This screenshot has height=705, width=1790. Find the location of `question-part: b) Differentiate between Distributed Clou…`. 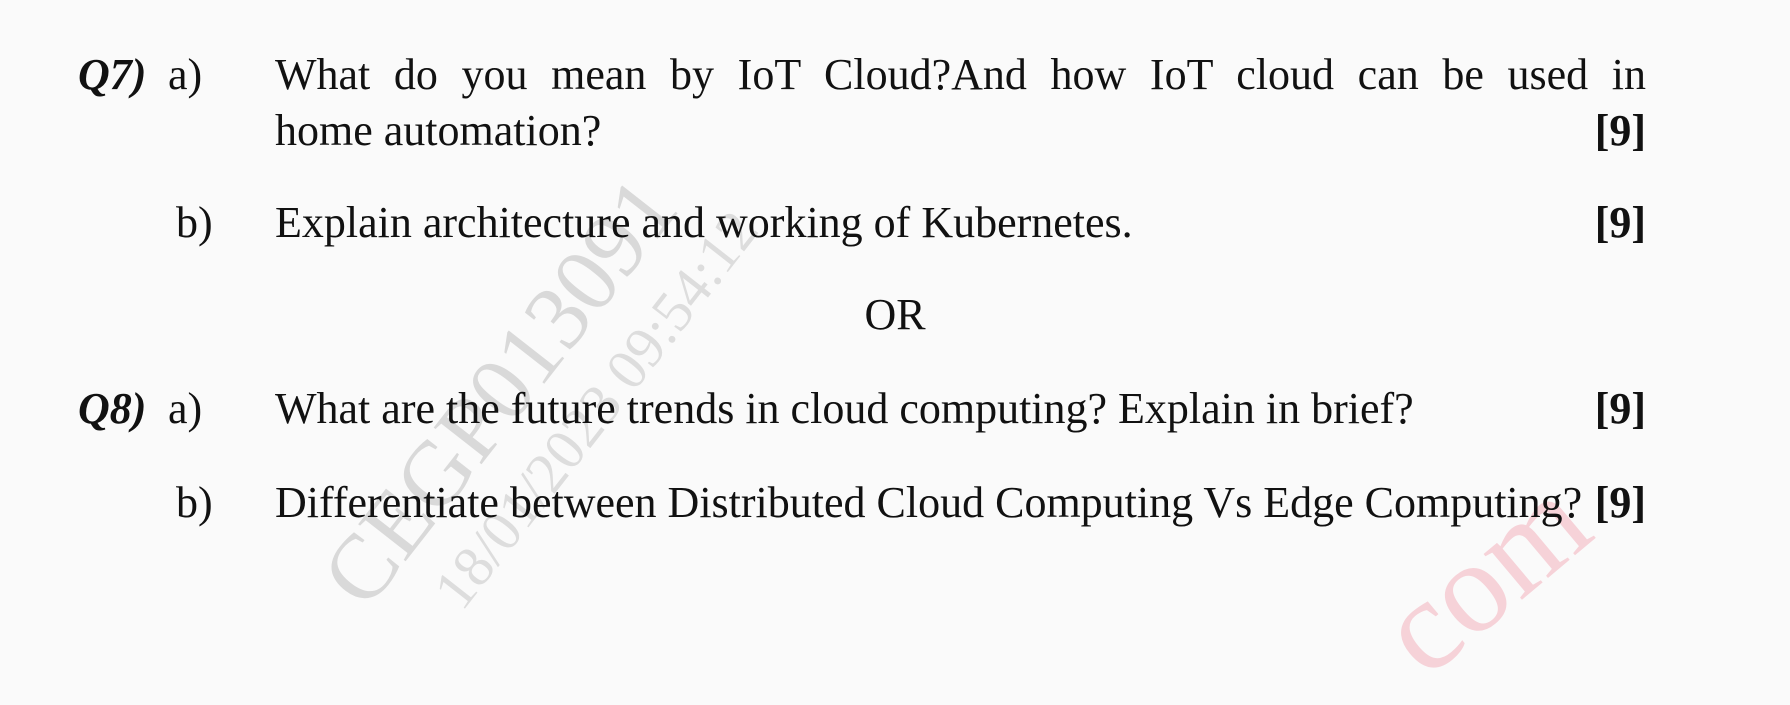

question-part: b) Differentiate between Distributed Clou… is located at coordinates (895, 503).